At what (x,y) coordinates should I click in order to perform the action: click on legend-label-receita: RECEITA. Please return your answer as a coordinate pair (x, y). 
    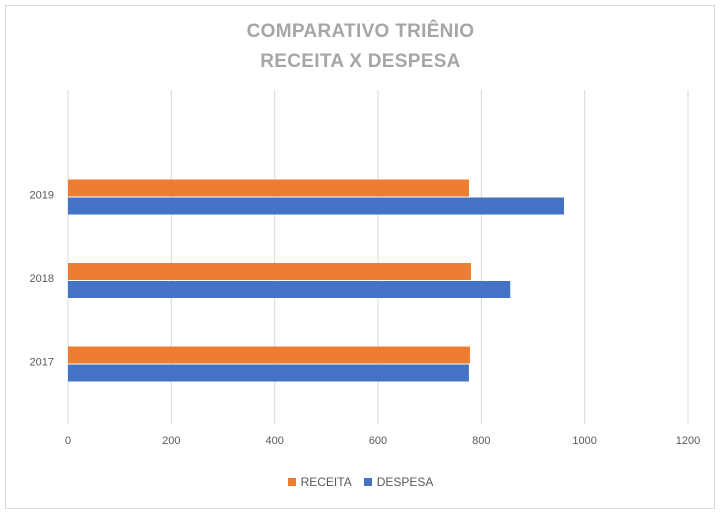
    Looking at the image, I should click on (326, 482).